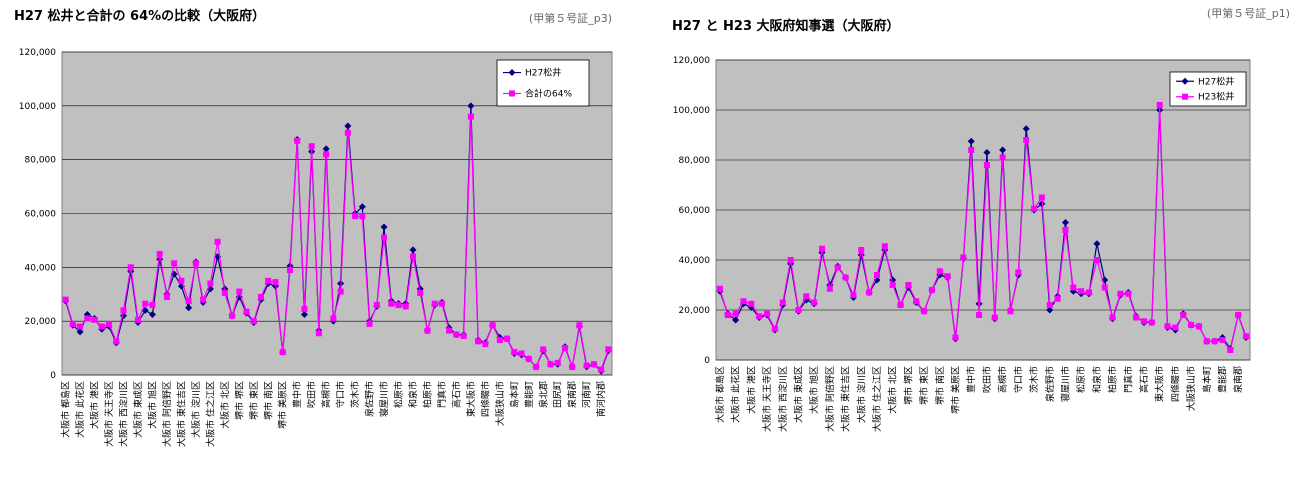  I want to click on y-tick-label: 120,000, so click(37, 53).